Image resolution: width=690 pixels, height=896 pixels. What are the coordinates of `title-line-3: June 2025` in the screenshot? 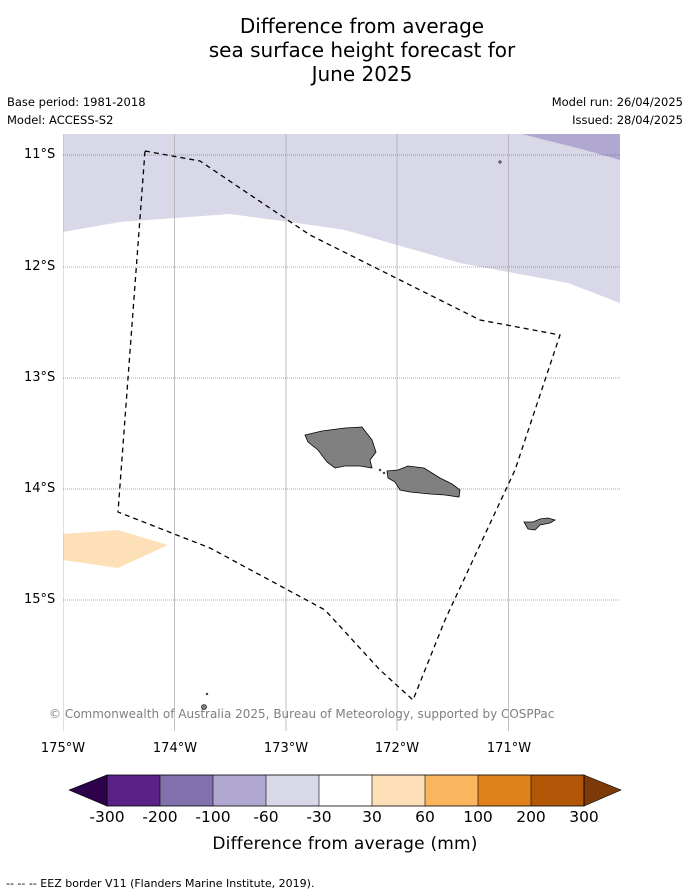 It's located at (362, 74).